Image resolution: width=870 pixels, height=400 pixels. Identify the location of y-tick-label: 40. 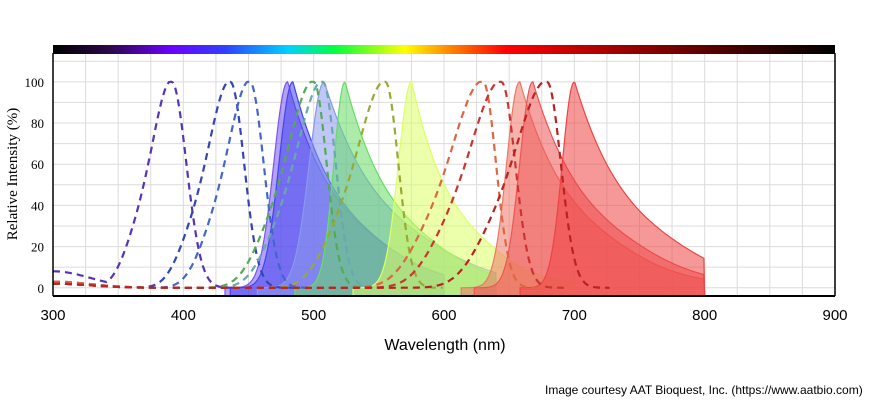
(37, 205).